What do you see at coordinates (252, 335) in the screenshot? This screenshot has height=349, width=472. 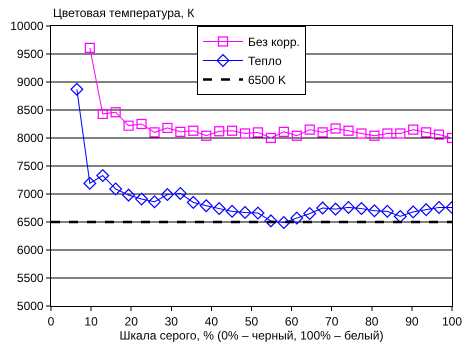 I see `x-axis-title: Шкала серого, % (0% – черный, 100% – белый)` at bounding box center [252, 335].